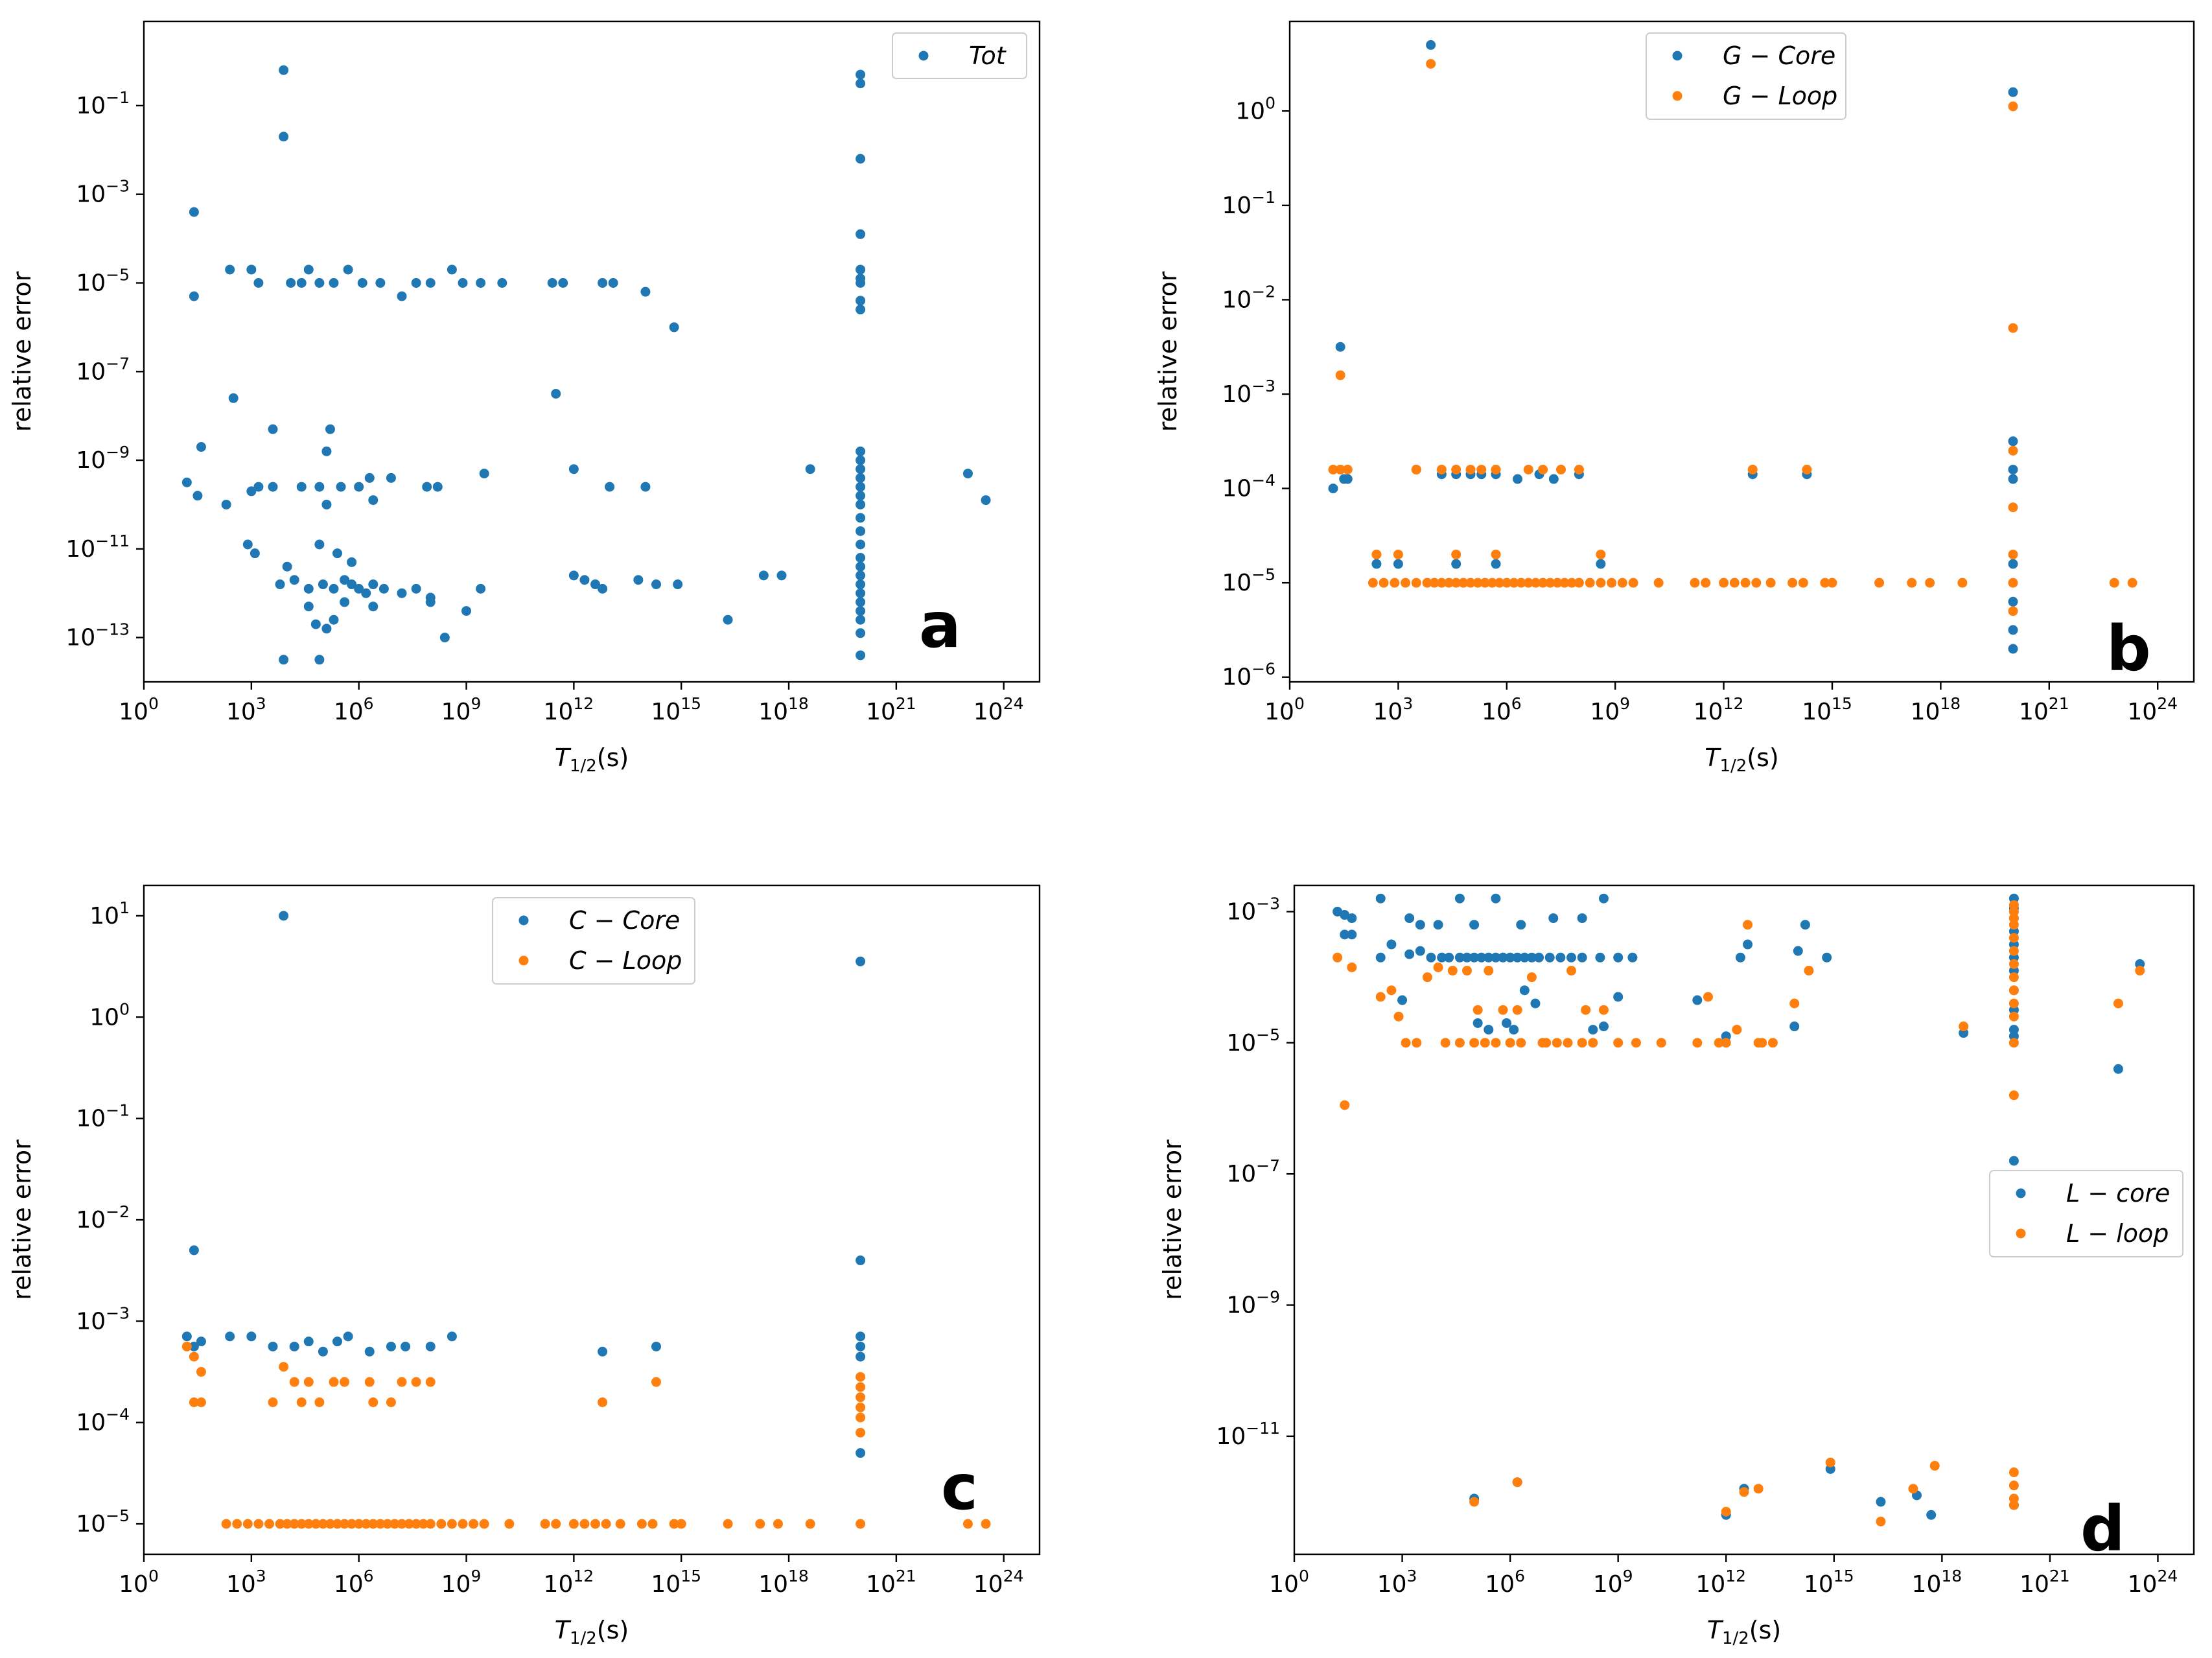 The width and height of the screenshot is (2212, 1658). What do you see at coordinates (97, 635) in the screenshot?
I see `y-tick-label: 10⁻¹³` at bounding box center [97, 635].